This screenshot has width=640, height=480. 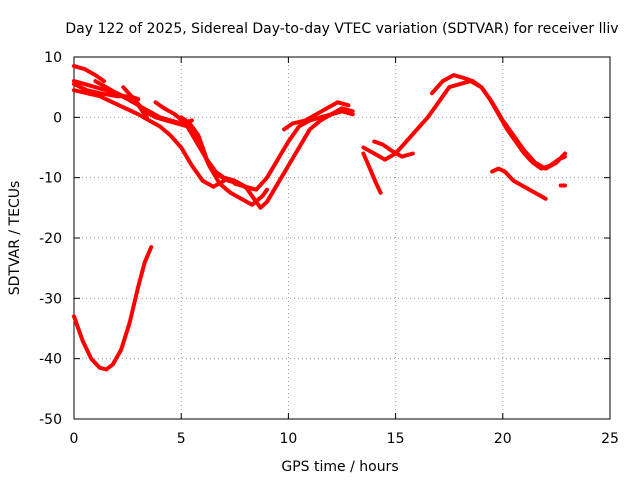 What do you see at coordinates (50, 239) in the screenshot?
I see `y-tick-label: -20` at bounding box center [50, 239].